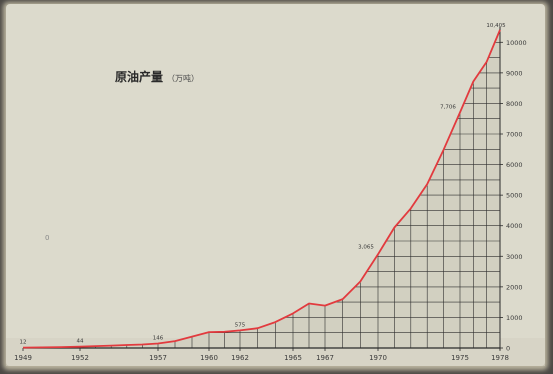 This screenshot has height=374, width=553. What do you see at coordinates (448, 107) in the screenshot?
I see `data-label: 7,706` at bounding box center [448, 107].